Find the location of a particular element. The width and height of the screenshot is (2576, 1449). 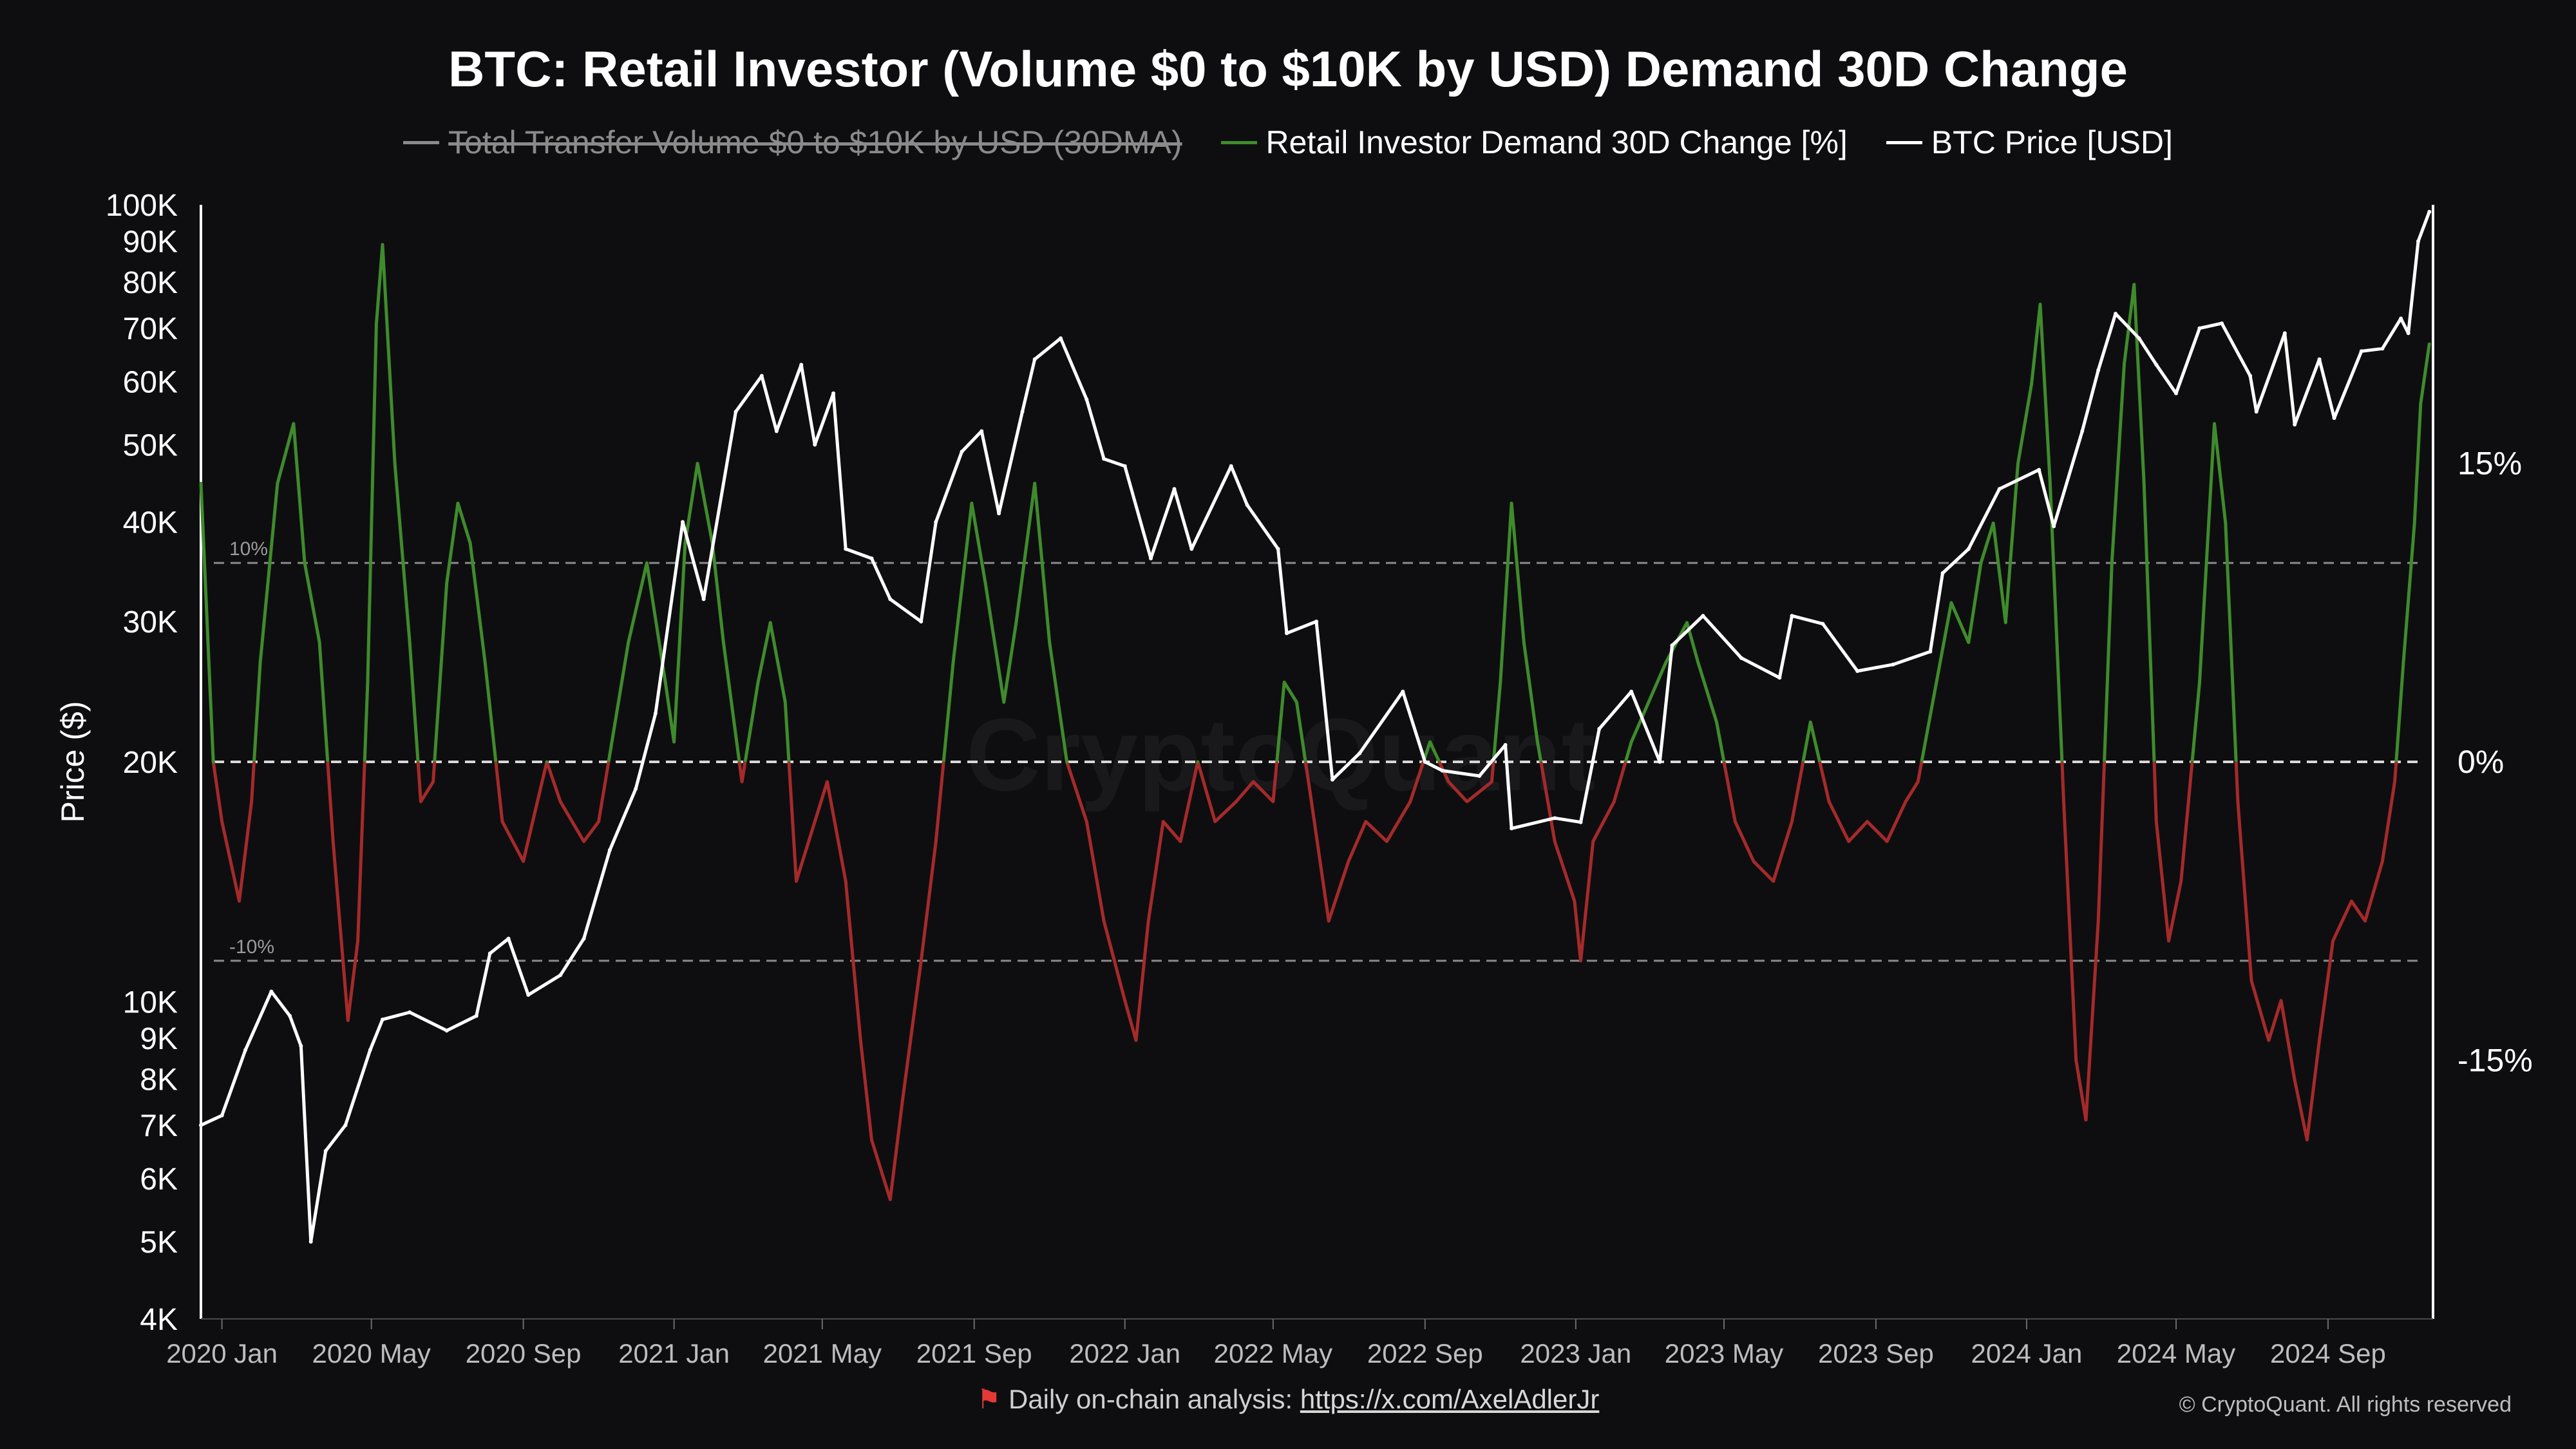

x-tick-label: 2024 Jan is located at coordinates (2027, 1353).